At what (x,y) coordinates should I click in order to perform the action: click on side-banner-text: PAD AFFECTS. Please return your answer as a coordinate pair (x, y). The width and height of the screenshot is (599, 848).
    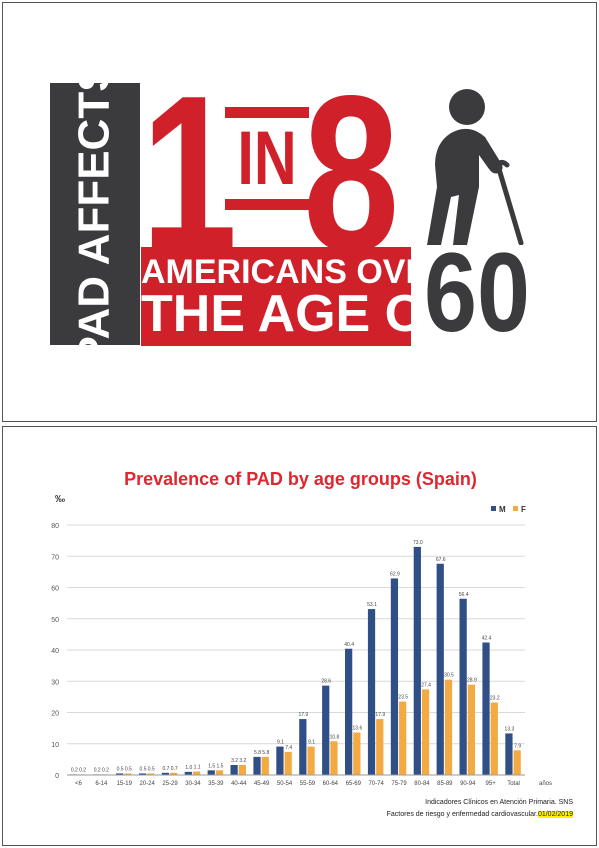
    Looking at the image, I should click on (95, 214).